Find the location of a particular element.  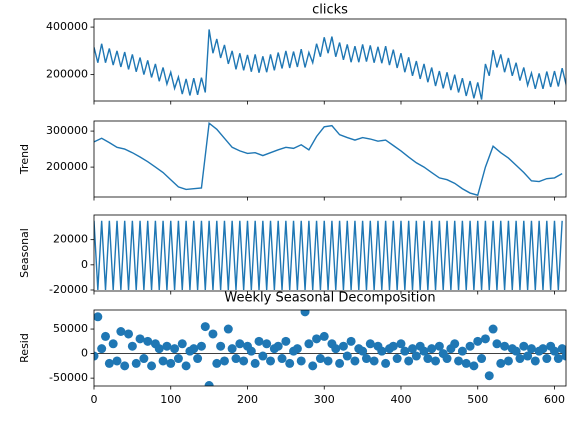

y-axis-label: Resid is located at coordinates (24, 348).